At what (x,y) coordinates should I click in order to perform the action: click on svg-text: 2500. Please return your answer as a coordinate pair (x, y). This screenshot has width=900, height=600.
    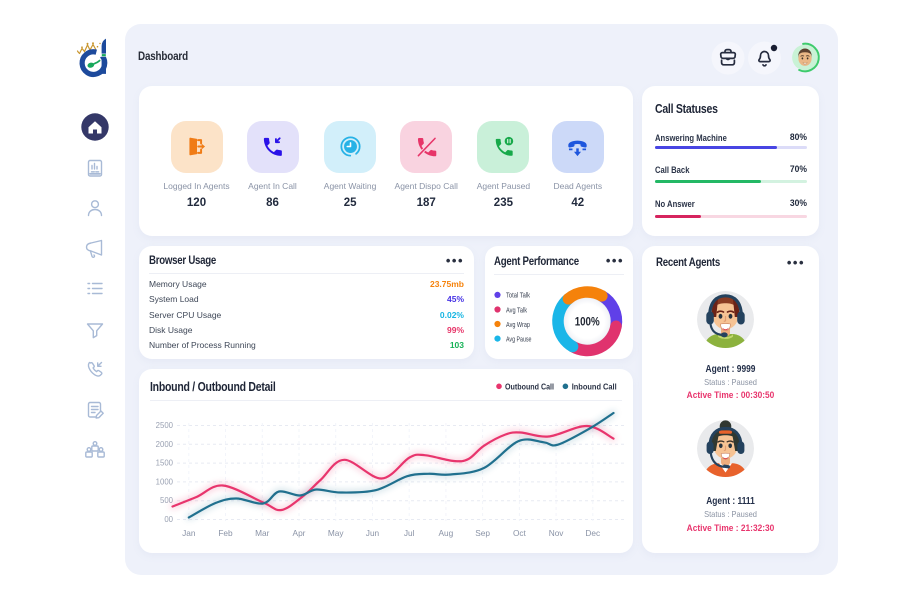
    Looking at the image, I should click on (164, 425).